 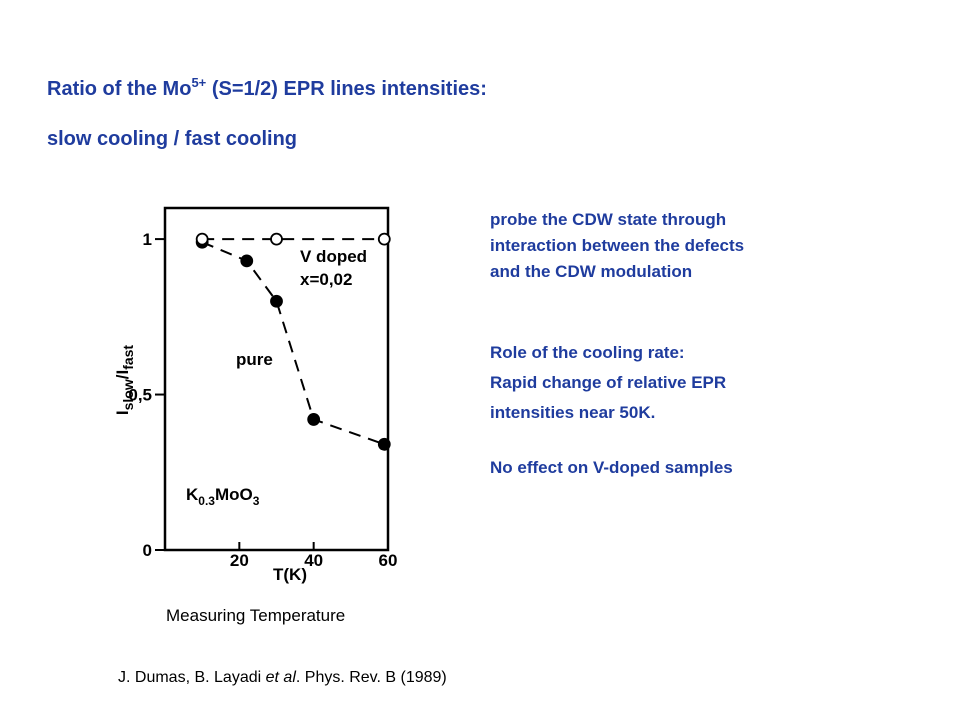 I want to click on citation-text: J. Dumas, B. Layadi, so click(x=192, y=677).